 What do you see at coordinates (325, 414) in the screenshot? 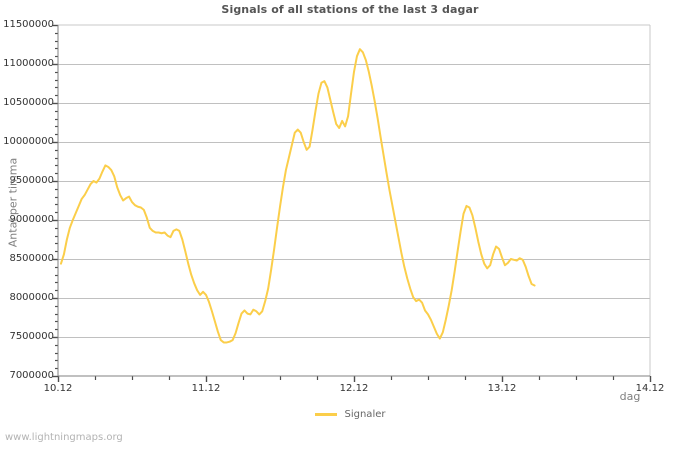
I see `legend-swatch-signaler` at bounding box center [325, 414].